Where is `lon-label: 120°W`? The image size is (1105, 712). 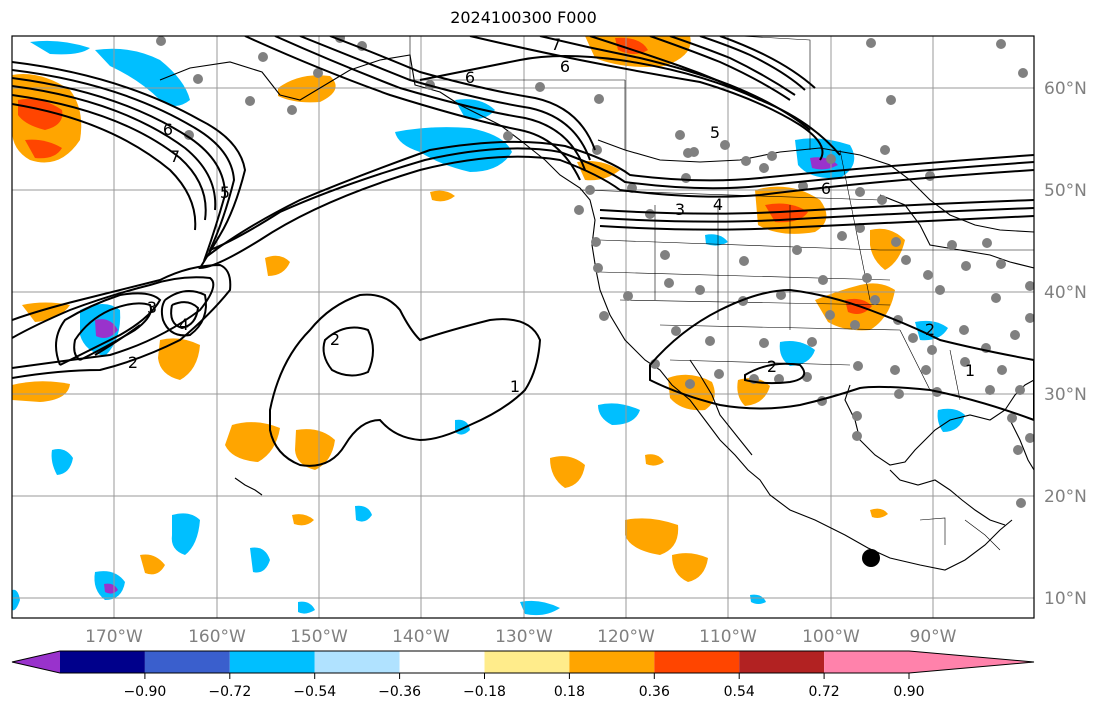 lon-label: 120°W is located at coordinates (626, 637).